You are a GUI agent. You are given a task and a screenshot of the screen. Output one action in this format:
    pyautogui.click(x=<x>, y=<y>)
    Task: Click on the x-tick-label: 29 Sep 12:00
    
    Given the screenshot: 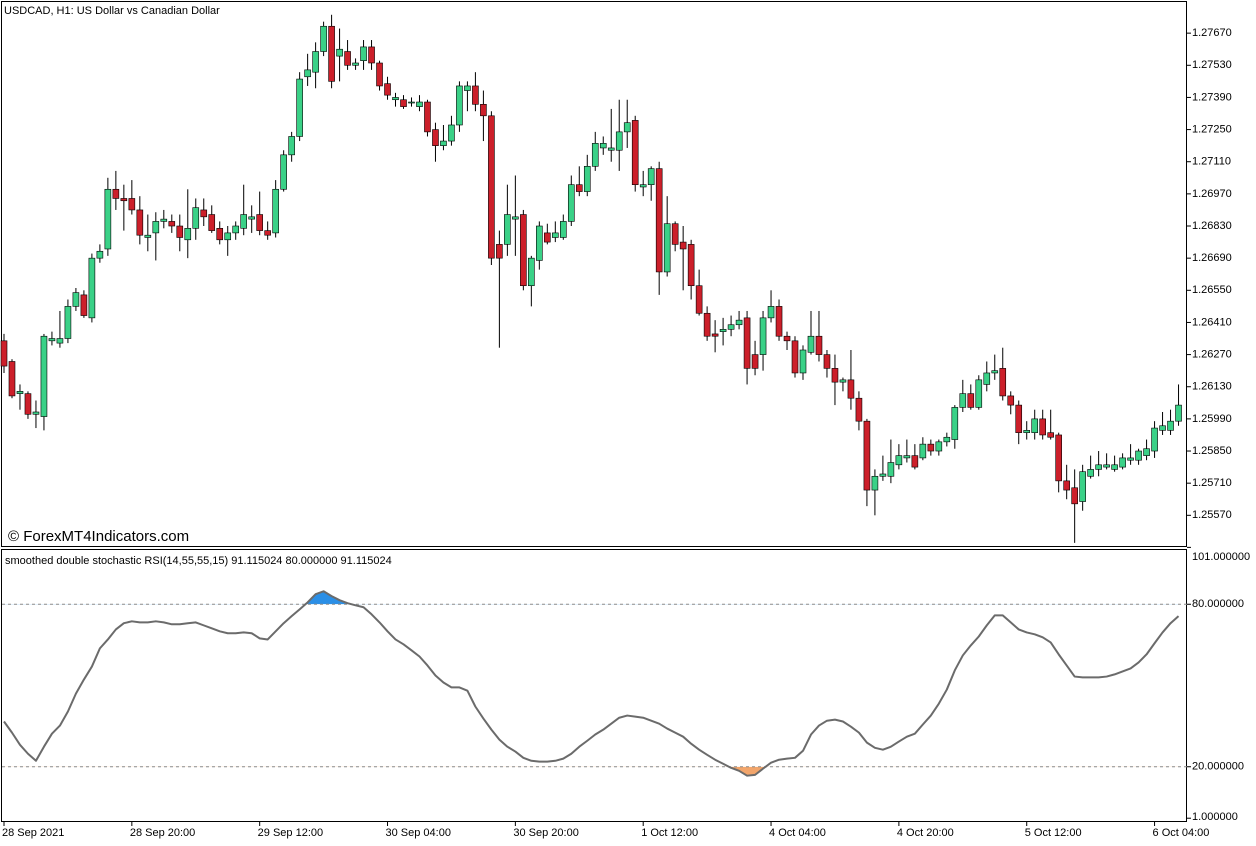 What is the action you would take?
    pyautogui.click(x=290, y=833)
    